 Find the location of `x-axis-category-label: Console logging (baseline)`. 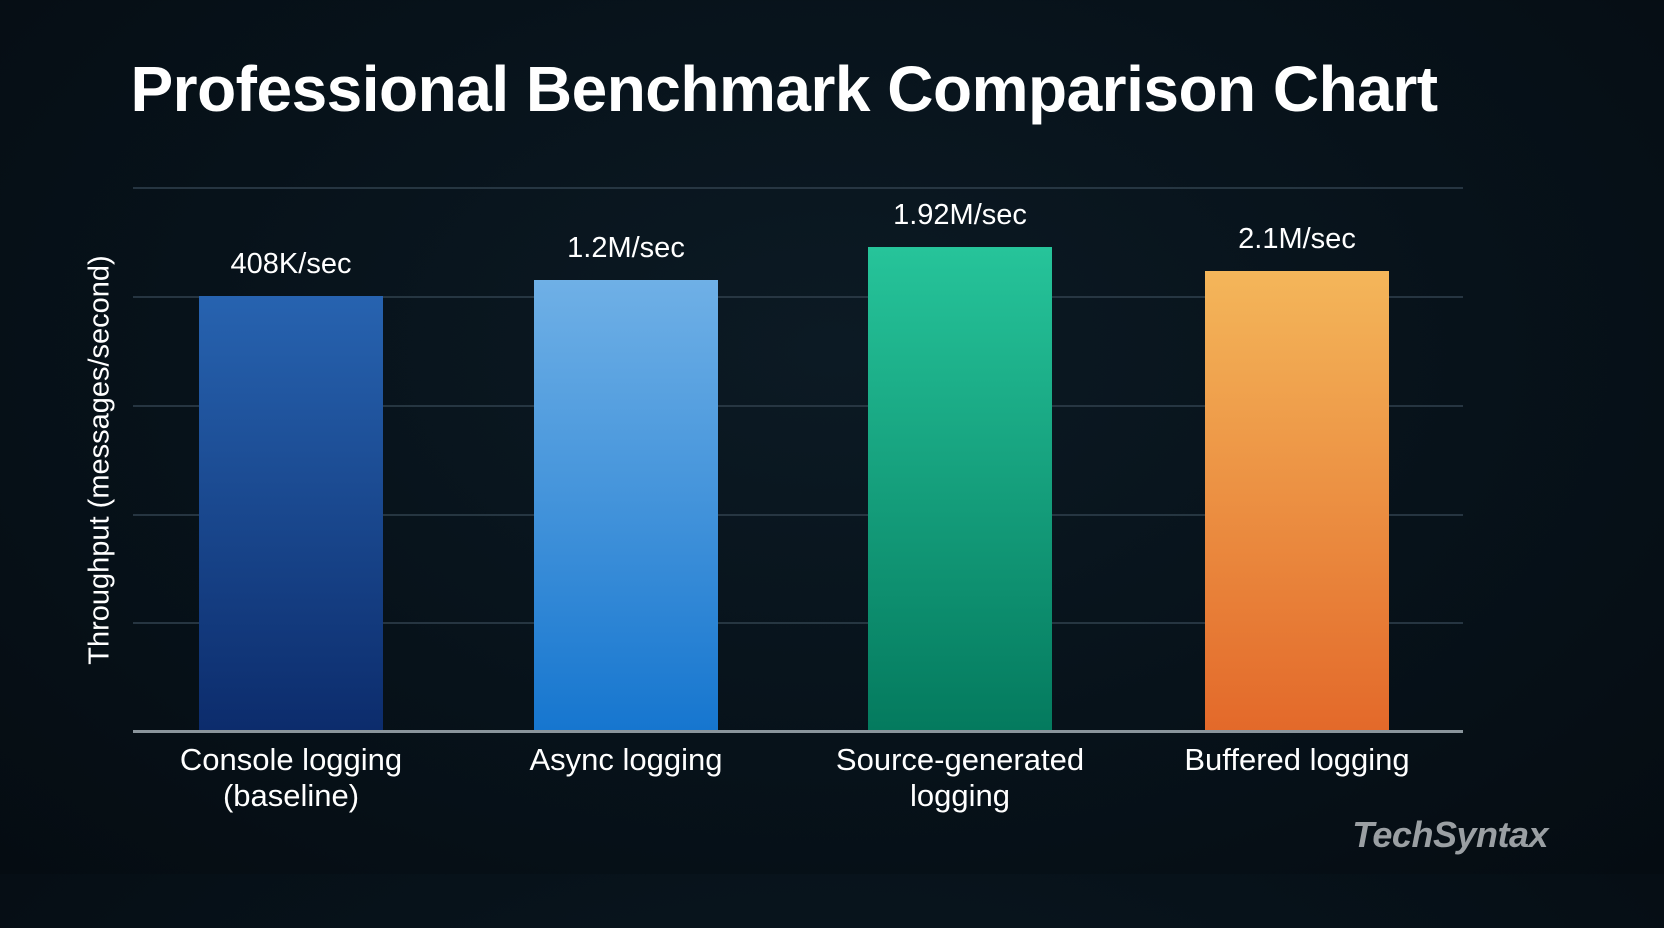

x-axis-category-label: Console logging (baseline) is located at coordinates (291, 777).